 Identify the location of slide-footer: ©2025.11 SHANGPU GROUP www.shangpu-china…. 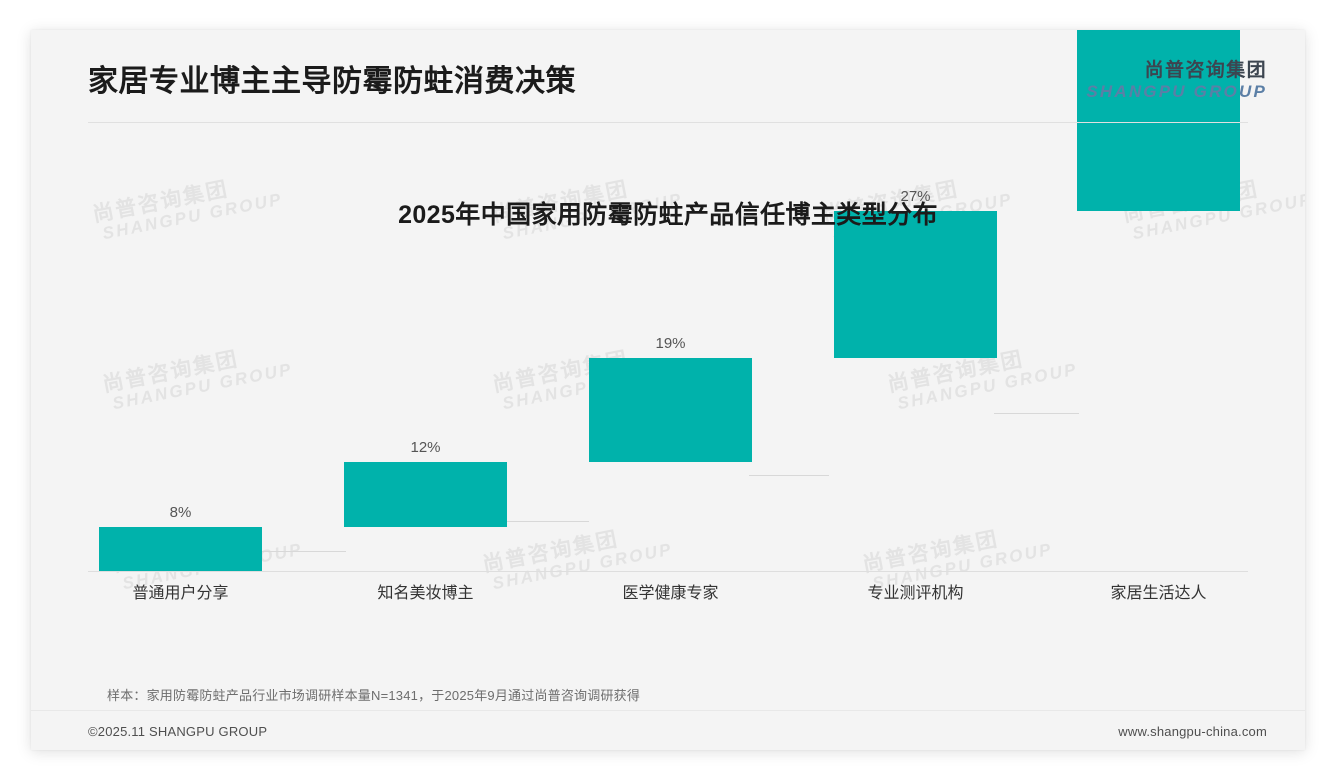
(668, 730).